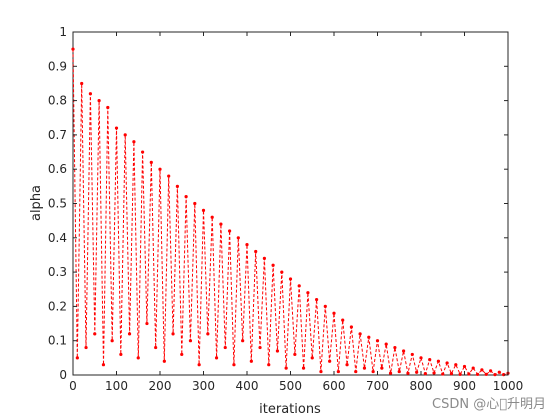  What do you see at coordinates (73, 386) in the screenshot?
I see `x-tick-label: 0` at bounding box center [73, 386].